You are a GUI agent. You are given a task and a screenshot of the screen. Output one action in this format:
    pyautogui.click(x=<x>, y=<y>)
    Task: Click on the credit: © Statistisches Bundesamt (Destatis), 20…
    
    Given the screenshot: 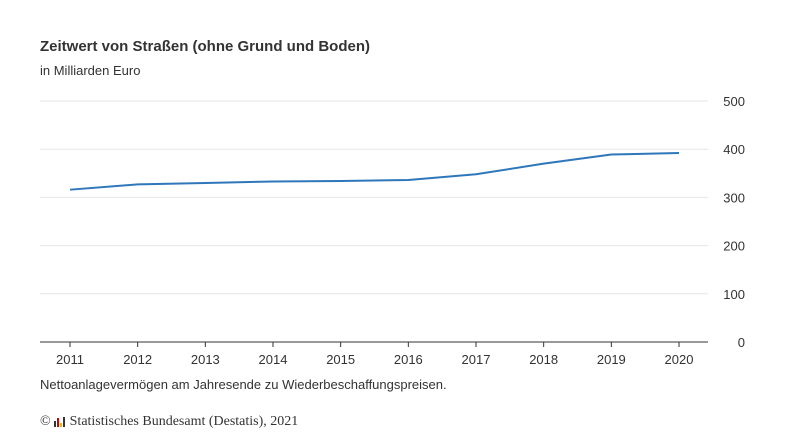 What is the action you would take?
    pyautogui.click(x=169, y=422)
    